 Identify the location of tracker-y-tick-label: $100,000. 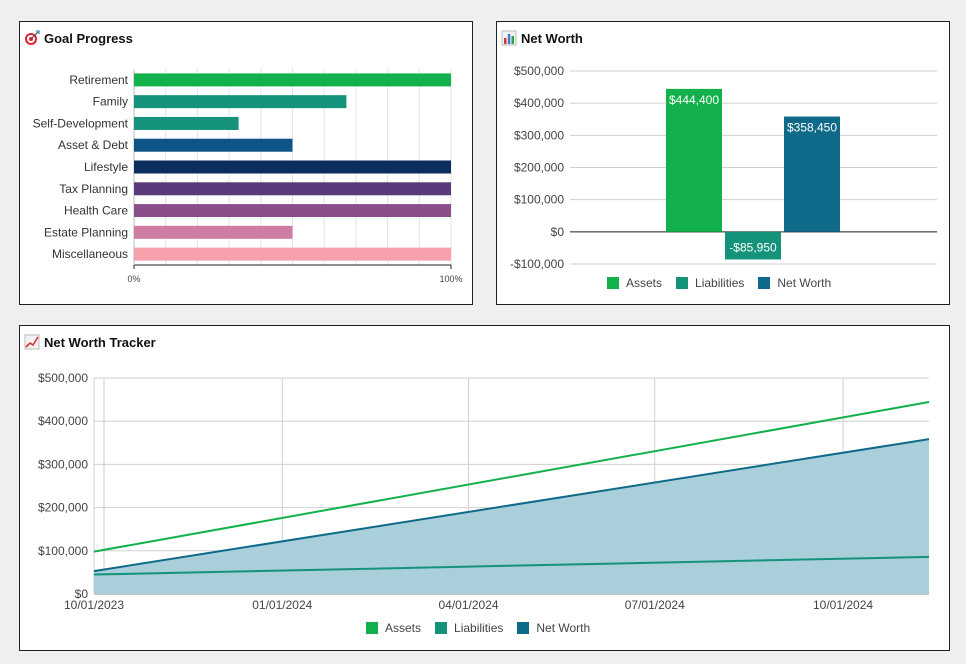
(63, 551).